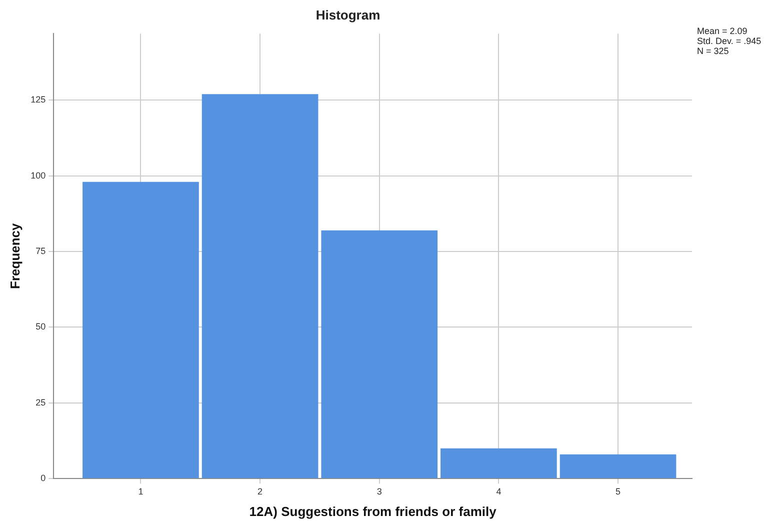  I want to click on x-tick-label: 5, so click(618, 491).